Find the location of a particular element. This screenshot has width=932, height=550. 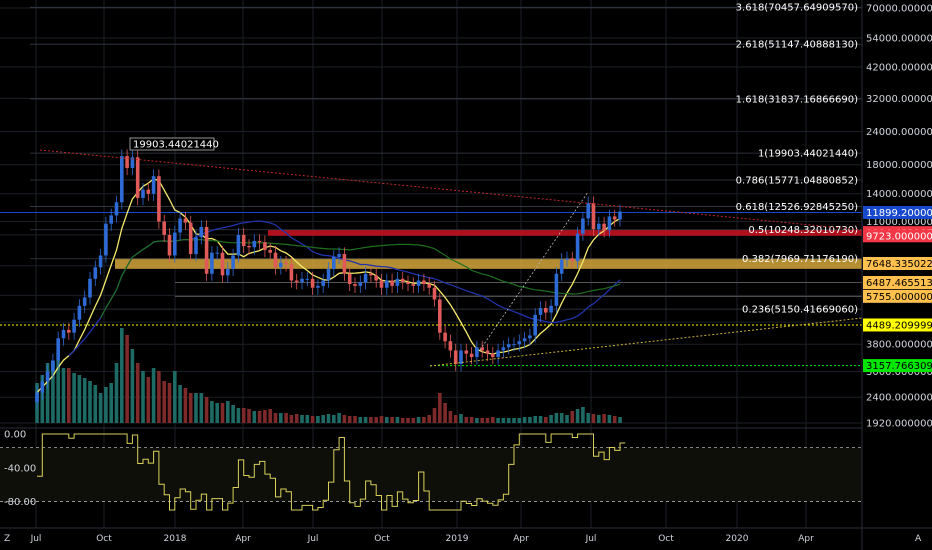

price-tag-label: 6487.46551362 is located at coordinates (899, 283).